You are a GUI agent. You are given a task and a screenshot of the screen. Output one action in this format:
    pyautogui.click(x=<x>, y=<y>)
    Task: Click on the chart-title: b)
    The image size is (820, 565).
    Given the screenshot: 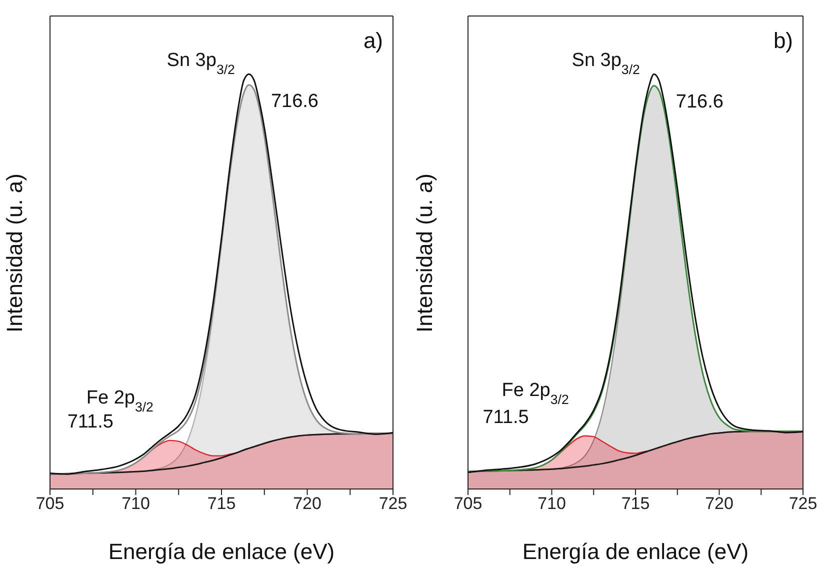 What is the action you would take?
    pyautogui.click(x=783, y=40)
    